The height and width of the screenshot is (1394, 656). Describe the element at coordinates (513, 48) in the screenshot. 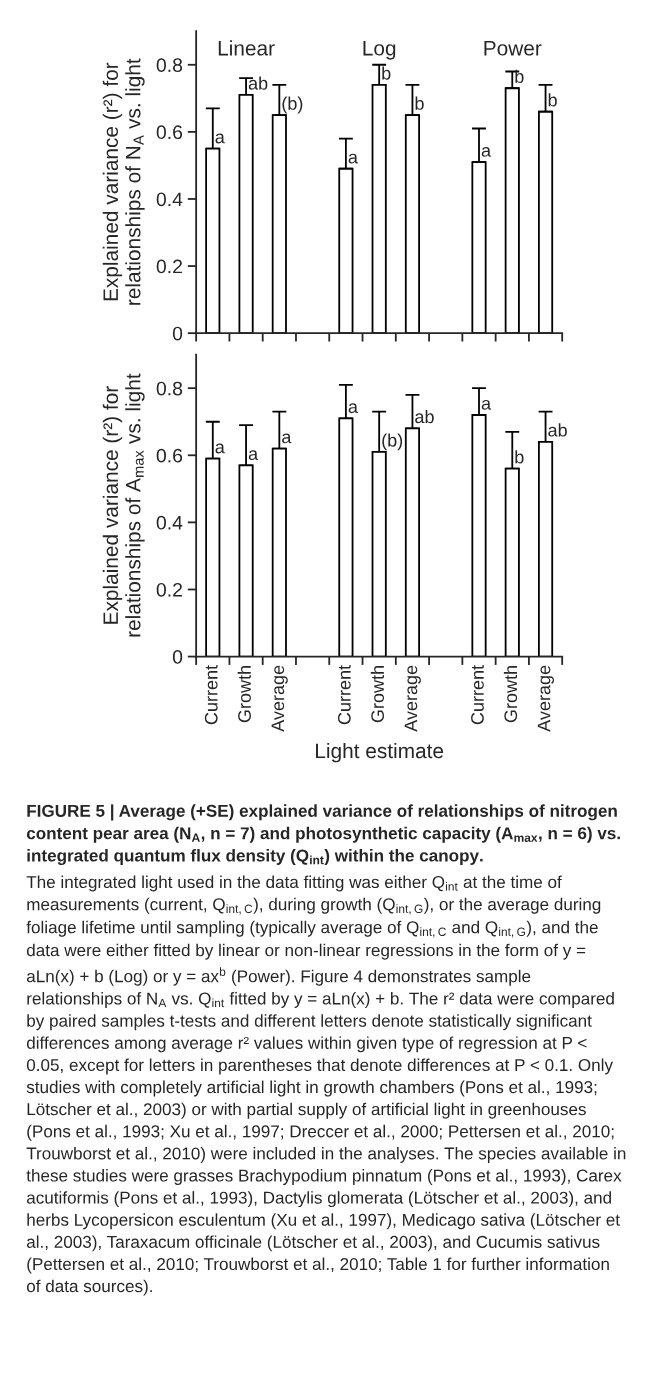

I see `annotation: Power` at that location.